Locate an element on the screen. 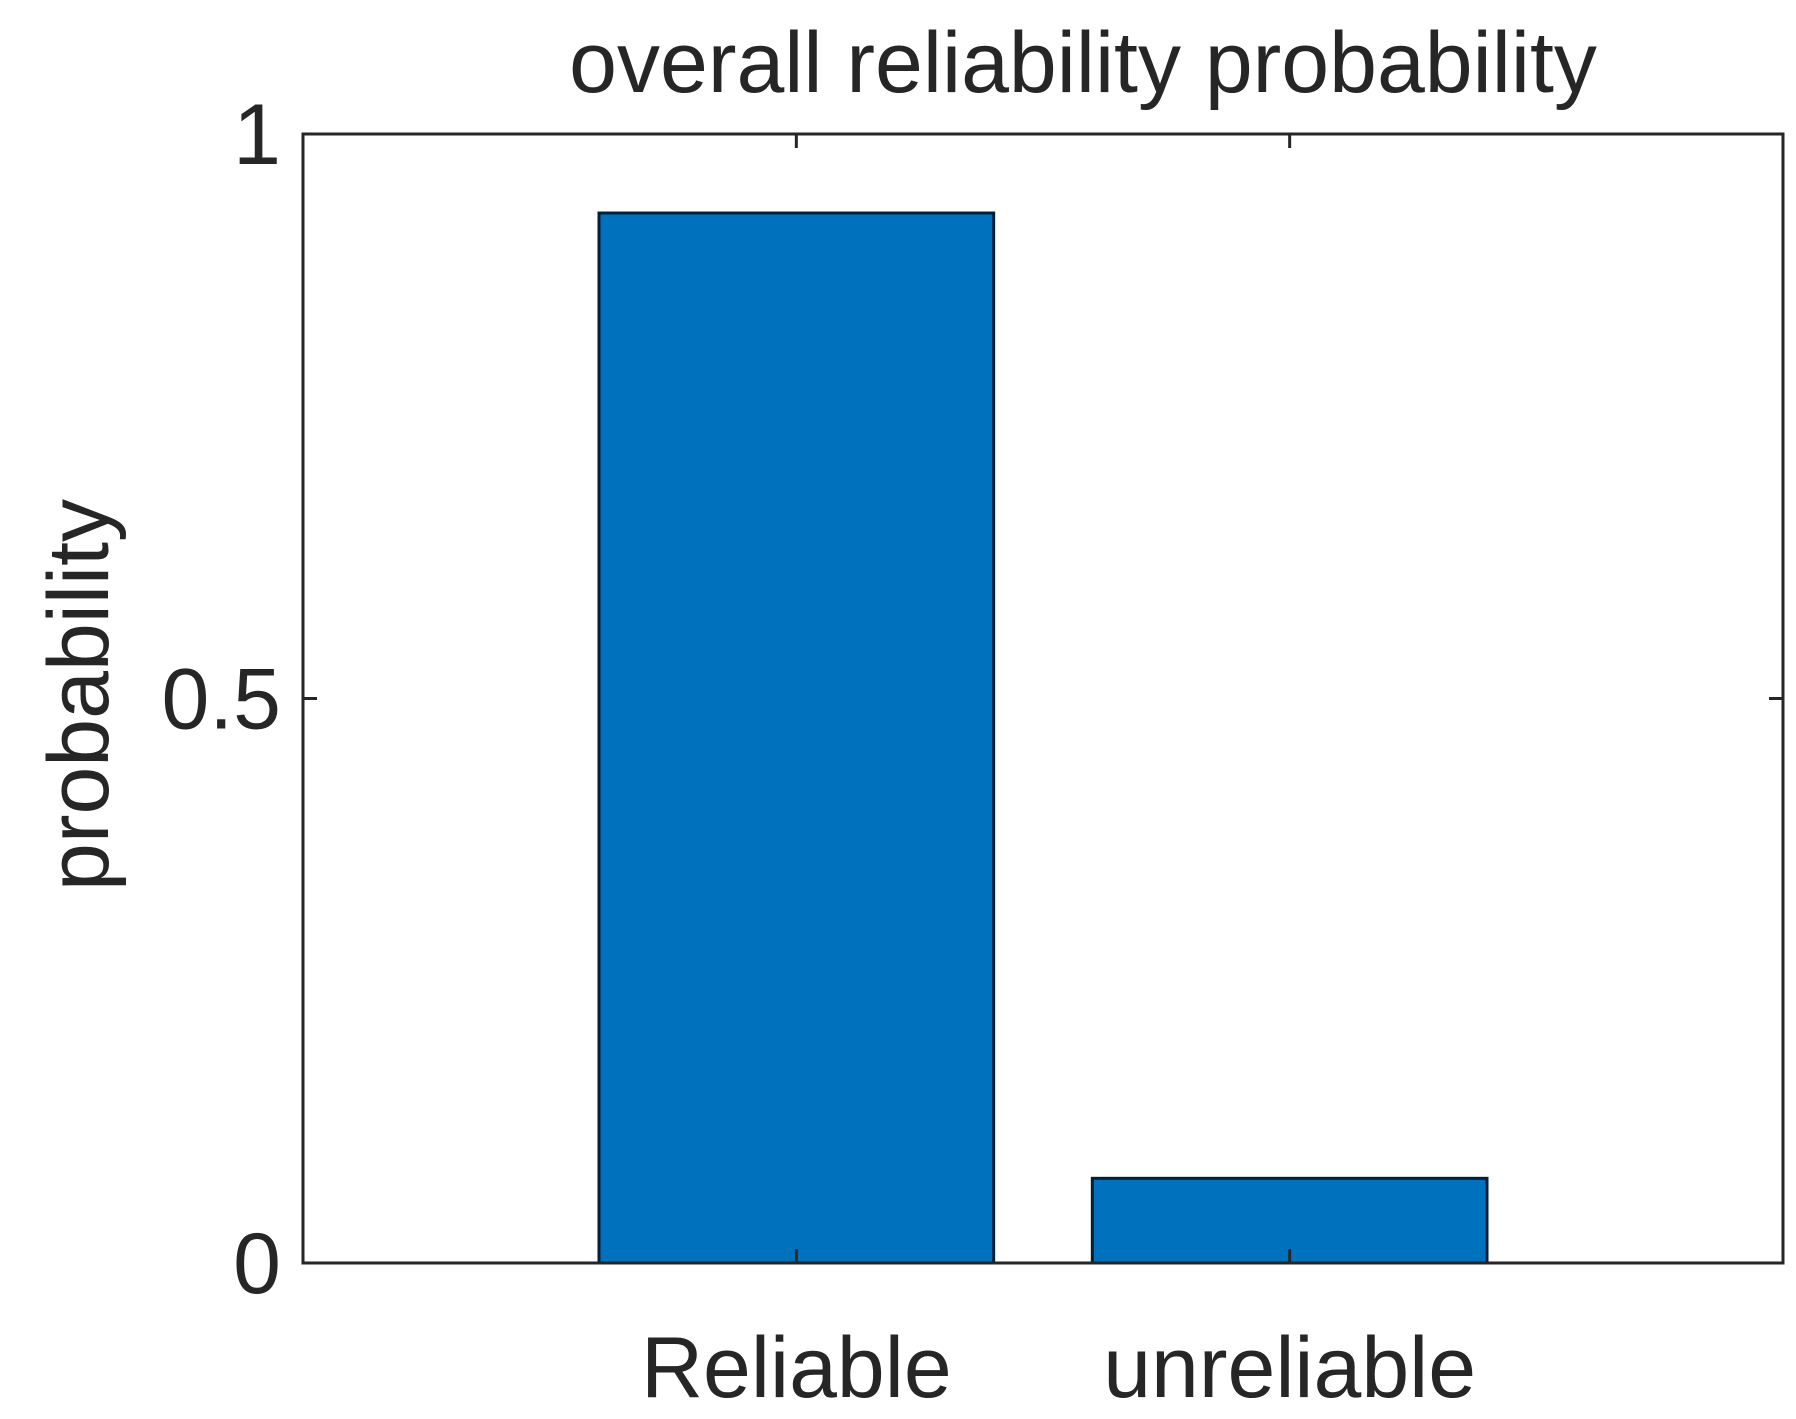  x-tick-label-reliable: Reliable is located at coordinates (796, 1368).